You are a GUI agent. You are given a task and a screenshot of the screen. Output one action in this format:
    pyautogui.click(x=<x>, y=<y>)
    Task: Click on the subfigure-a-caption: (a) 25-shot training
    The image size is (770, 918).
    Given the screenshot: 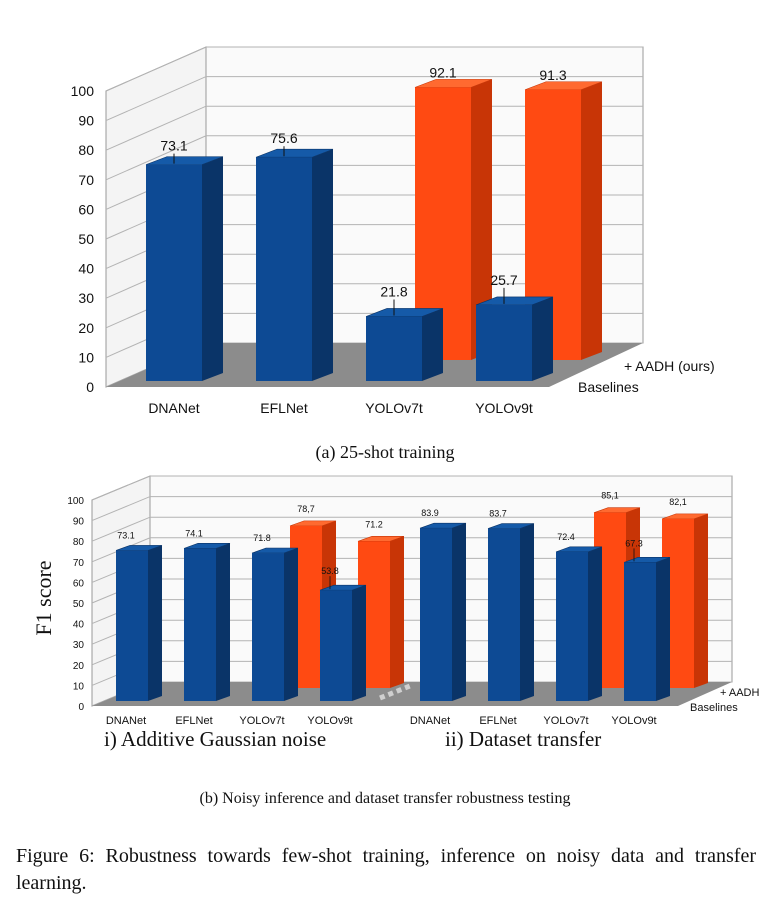 What is the action you would take?
    pyautogui.click(x=385, y=452)
    